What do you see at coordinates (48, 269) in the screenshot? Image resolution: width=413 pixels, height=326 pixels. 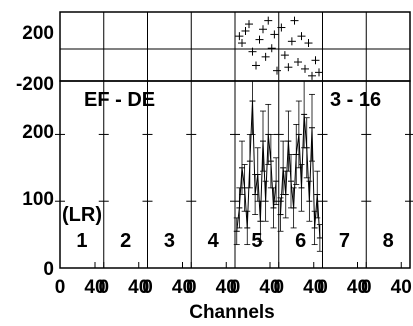 I see `bottom-ytick-0: 0` at bounding box center [48, 269].